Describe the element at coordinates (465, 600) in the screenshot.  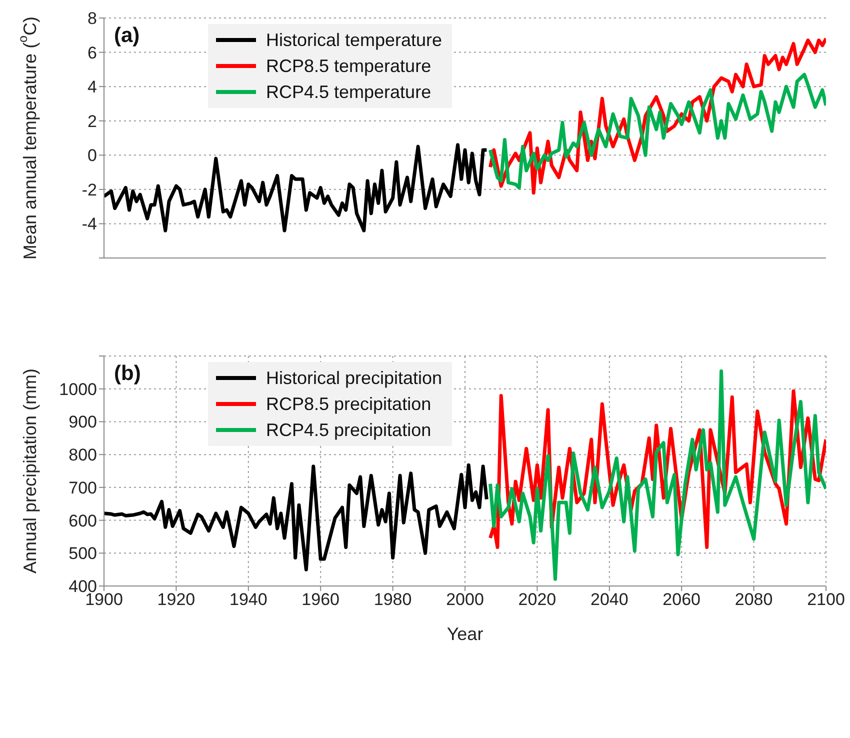
I see `x-tick-label: 2000` at that location.